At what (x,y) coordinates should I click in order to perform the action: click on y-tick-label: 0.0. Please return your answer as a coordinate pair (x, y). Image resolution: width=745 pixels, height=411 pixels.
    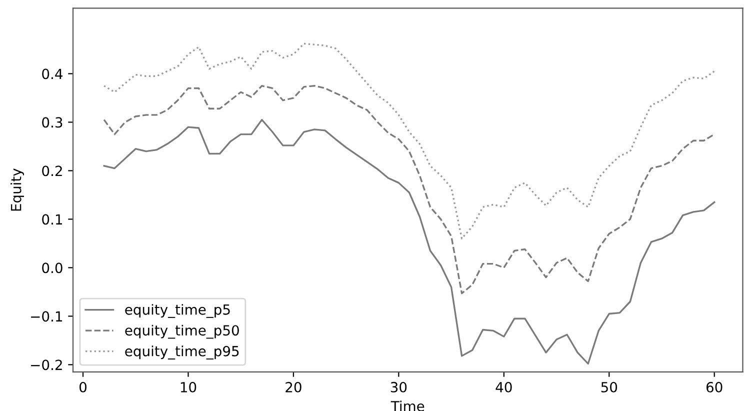
    Looking at the image, I should click on (52, 268).